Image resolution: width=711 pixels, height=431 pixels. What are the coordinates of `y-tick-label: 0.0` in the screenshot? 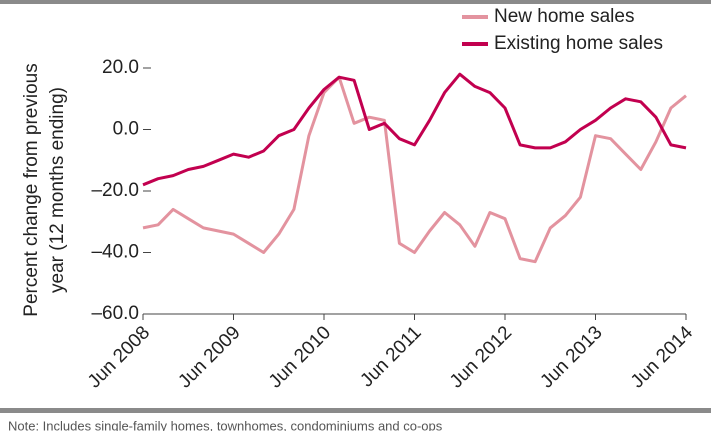 It's located at (126, 129).